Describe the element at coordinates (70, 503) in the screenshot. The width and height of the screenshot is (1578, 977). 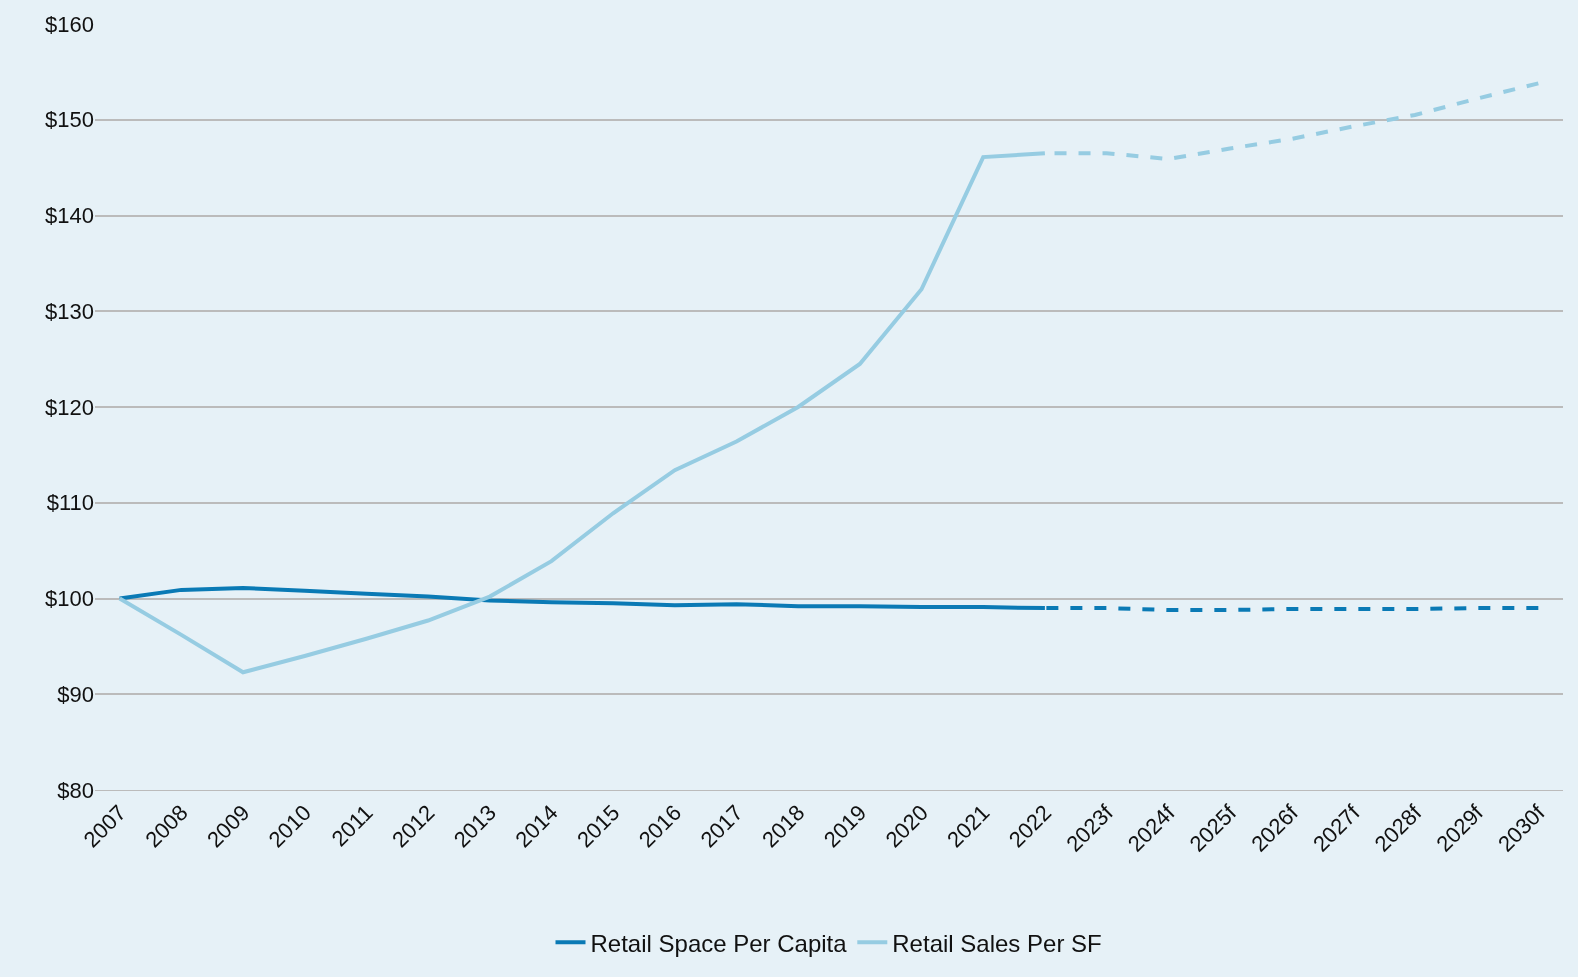
I see `y-tick-label: $110` at that location.